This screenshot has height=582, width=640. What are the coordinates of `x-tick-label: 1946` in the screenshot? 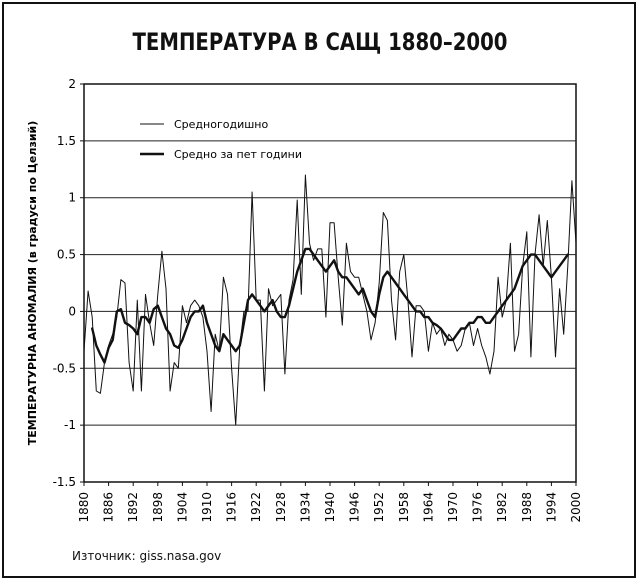 It's located at (355, 507).